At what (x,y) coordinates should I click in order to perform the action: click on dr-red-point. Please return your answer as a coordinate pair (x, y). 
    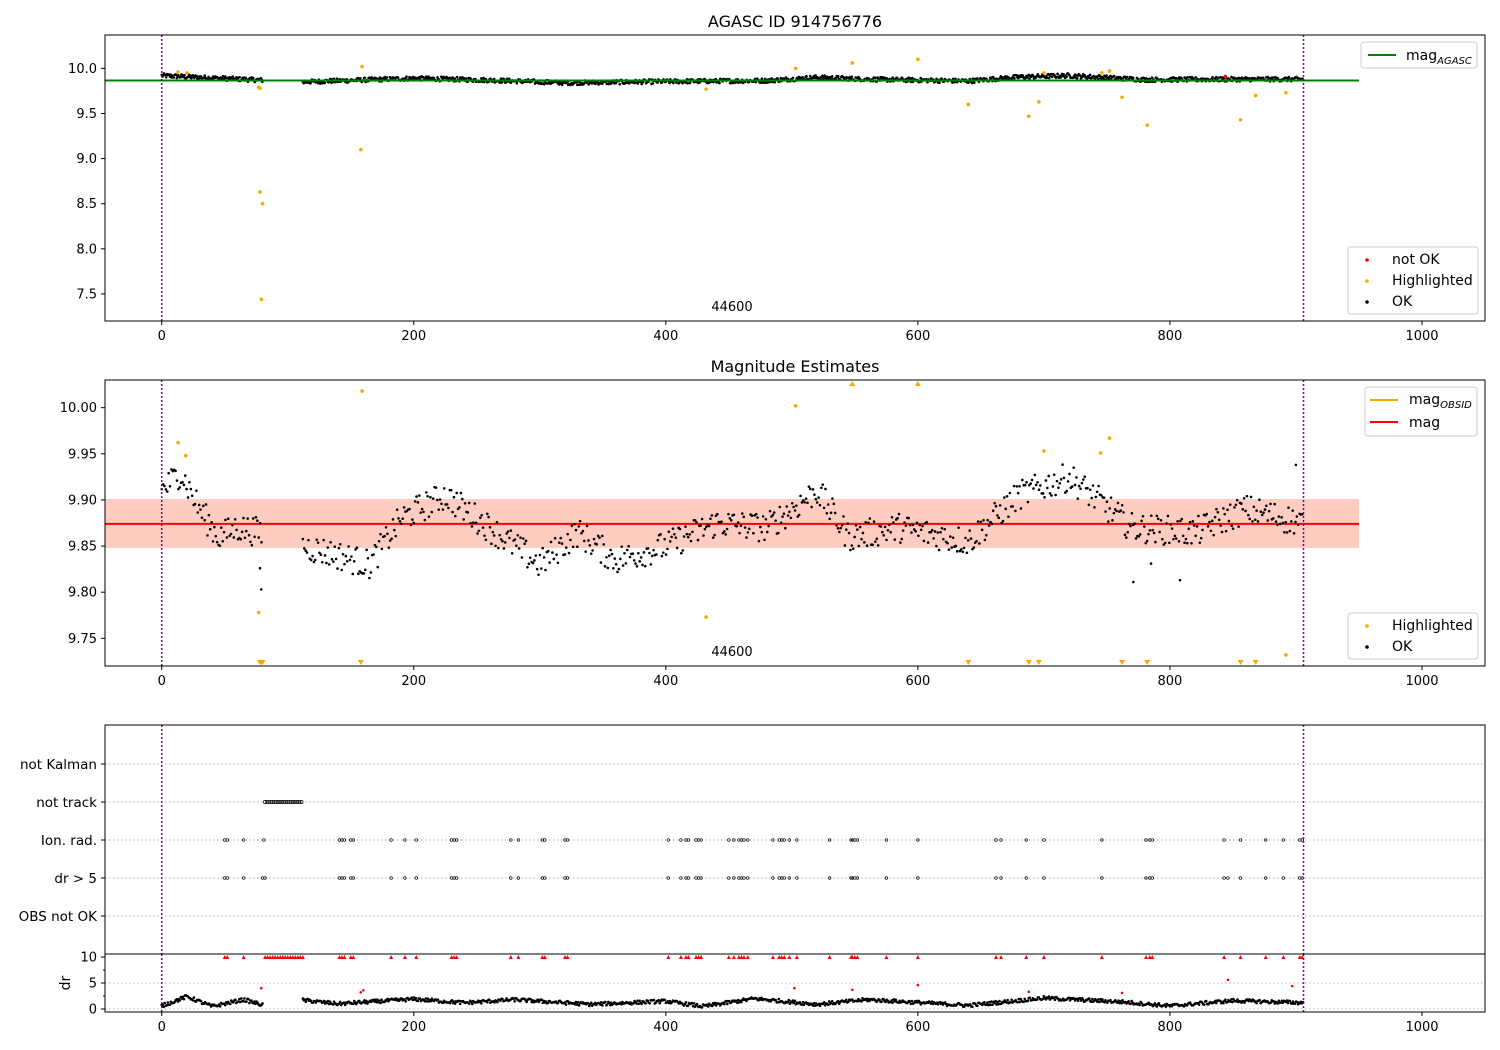
    Looking at the image, I should click on (1029, 992).